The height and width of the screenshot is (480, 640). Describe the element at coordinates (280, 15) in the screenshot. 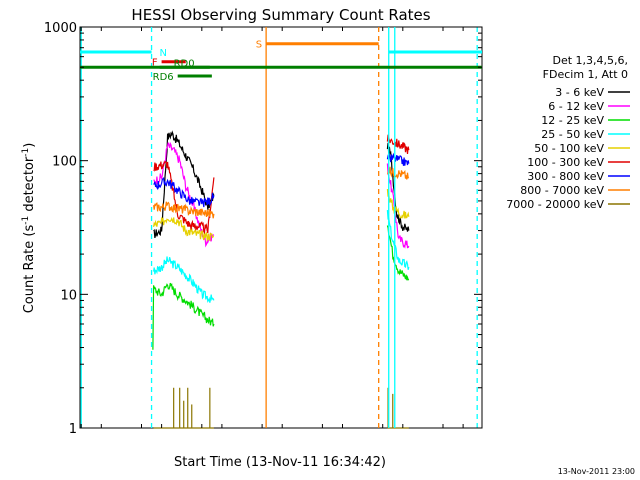

I see `chart-title: HESSI Observing Summary Count Rates` at that location.